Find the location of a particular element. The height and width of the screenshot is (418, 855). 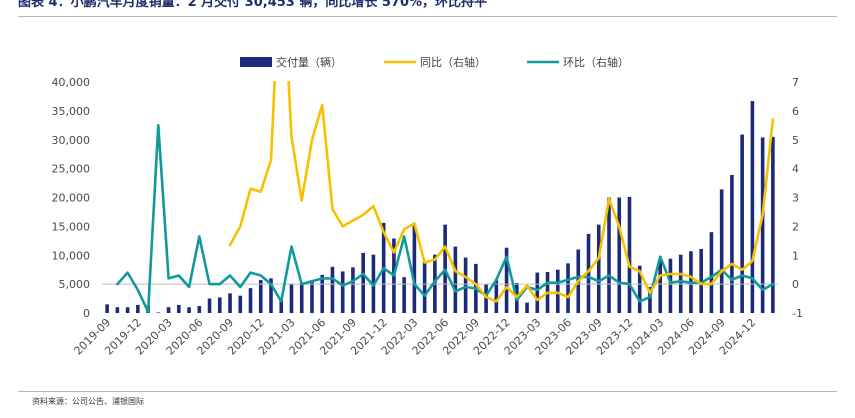

left-axis-tick-label: 35,000 is located at coordinates (71, 111).